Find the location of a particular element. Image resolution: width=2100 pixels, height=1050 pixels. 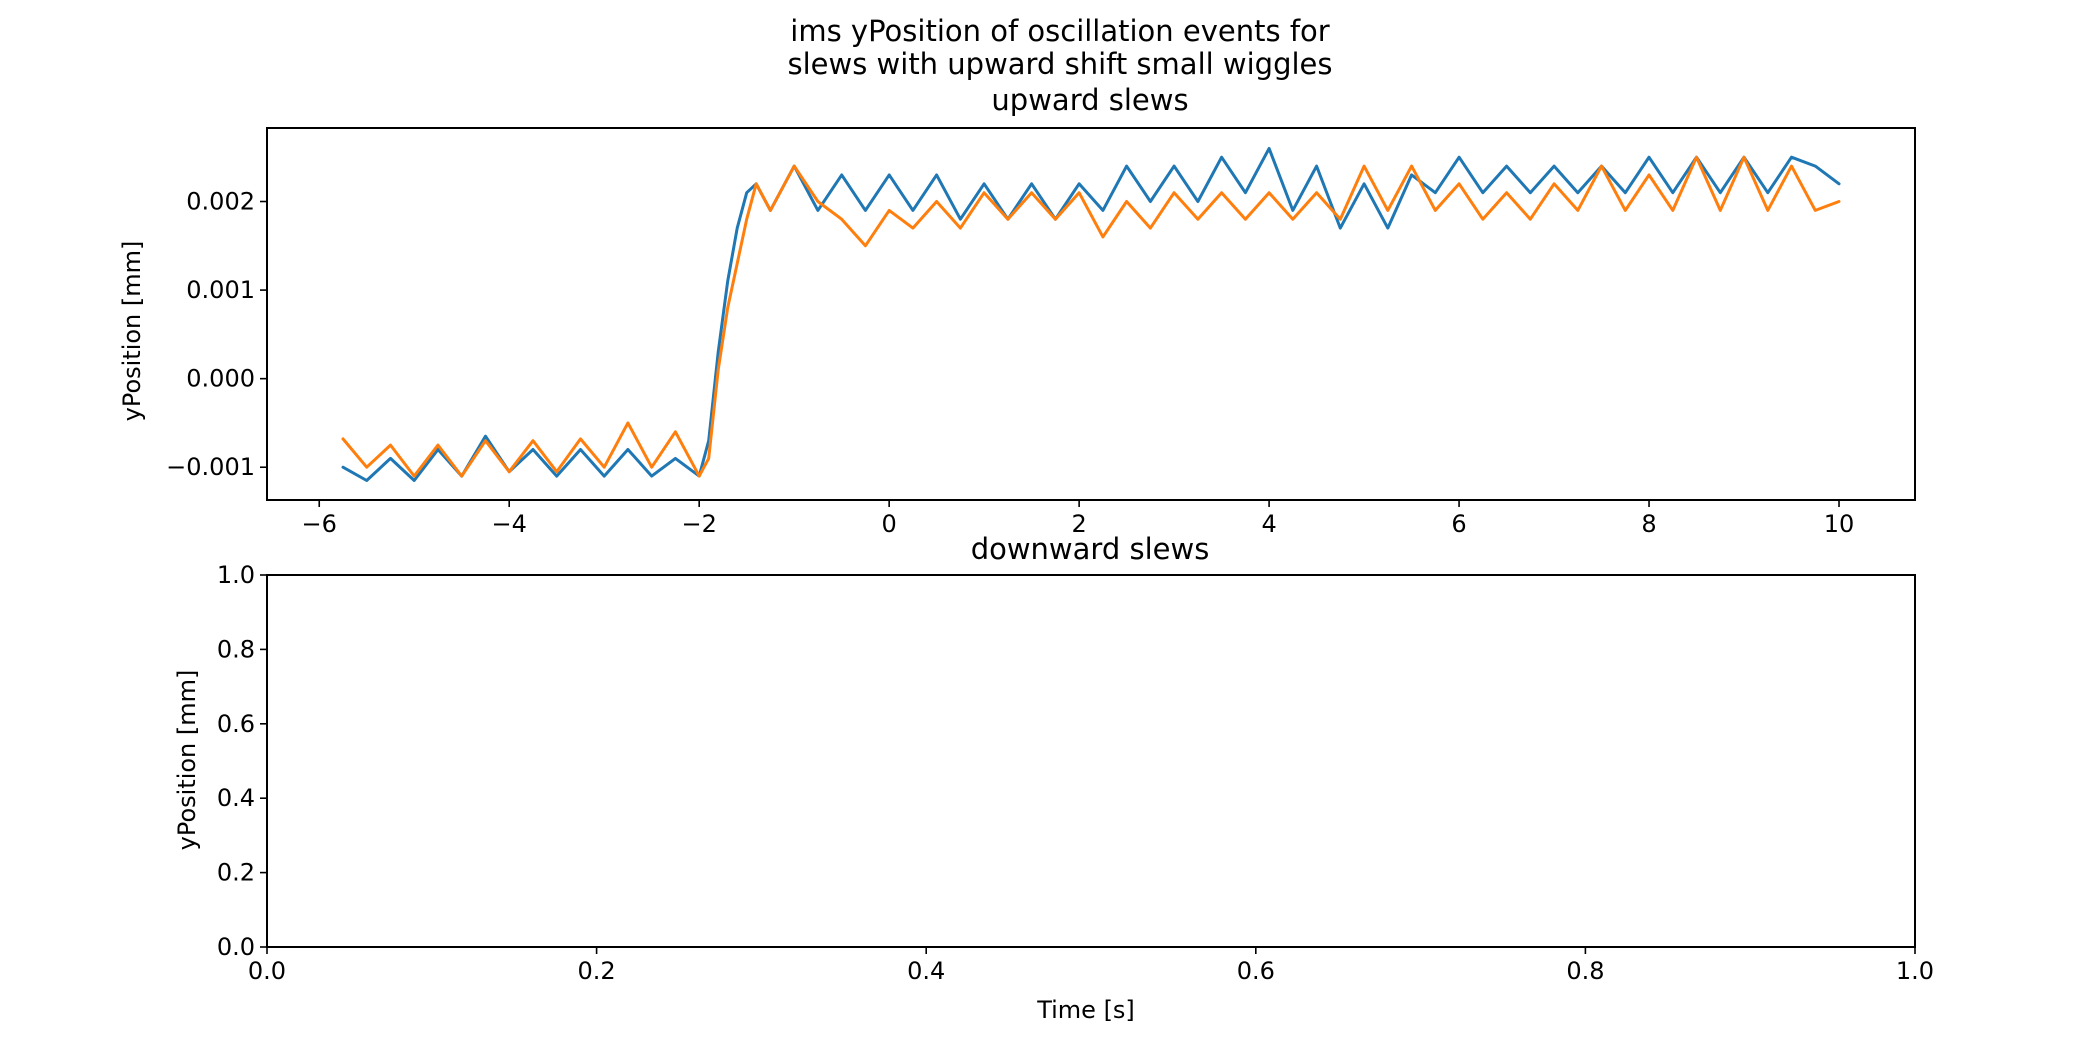

upward-slews-x-tick-label: 6 is located at coordinates (1458, 524).